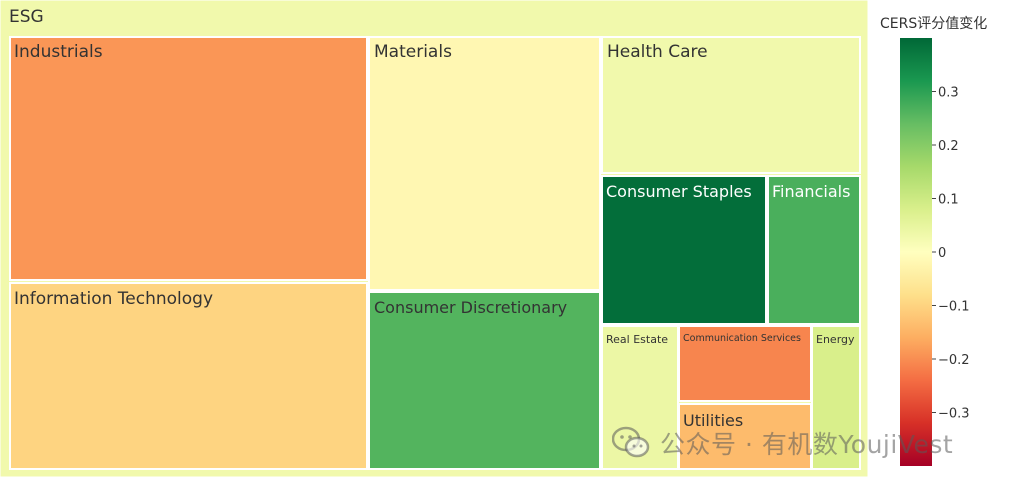 The width and height of the screenshot is (1024, 485). Describe the element at coordinates (58, 52) in the screenshot. I see `tile-label-industrials: Industrials` at that location.